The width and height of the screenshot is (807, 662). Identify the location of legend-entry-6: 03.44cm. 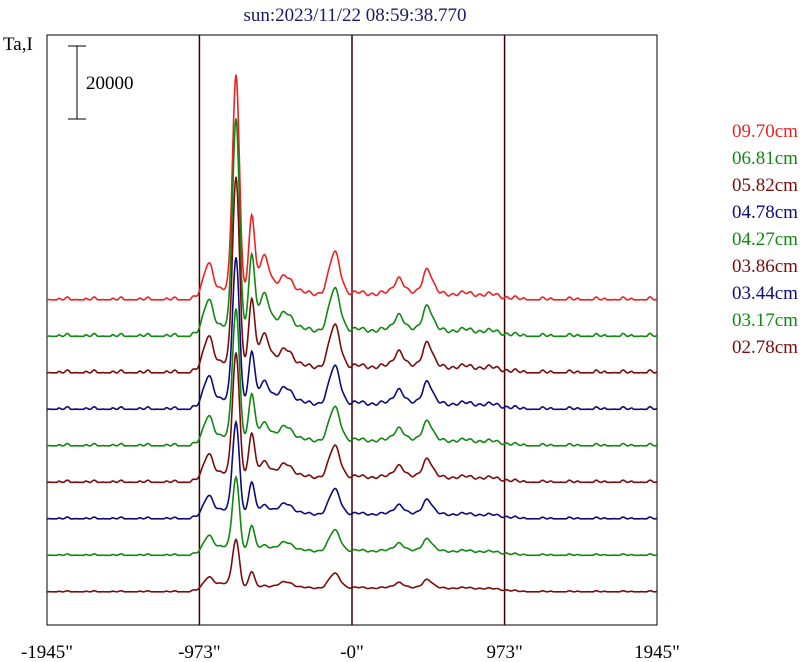
(765, 293).